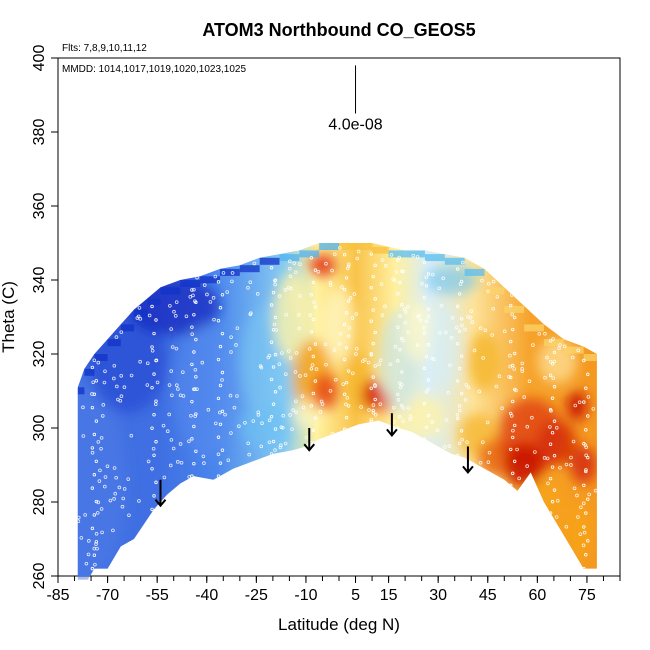 The image size is (650, 650). Describe the element at coordinates (107, 595) in the screenshot. I see `x-tick-label: -70` at that location.